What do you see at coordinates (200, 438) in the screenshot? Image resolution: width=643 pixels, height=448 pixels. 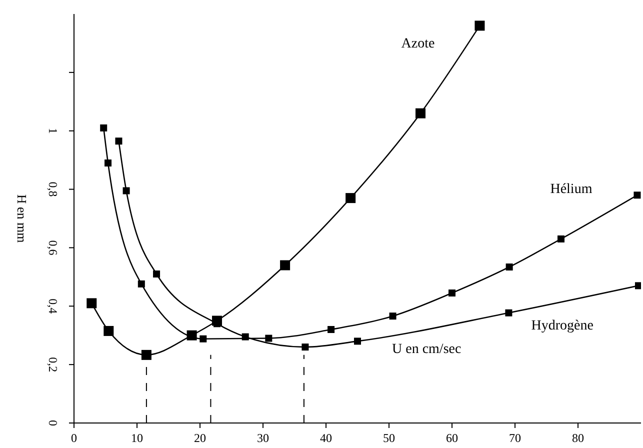 I see `x-tick-label: 20` at bounding box center [200, 438].